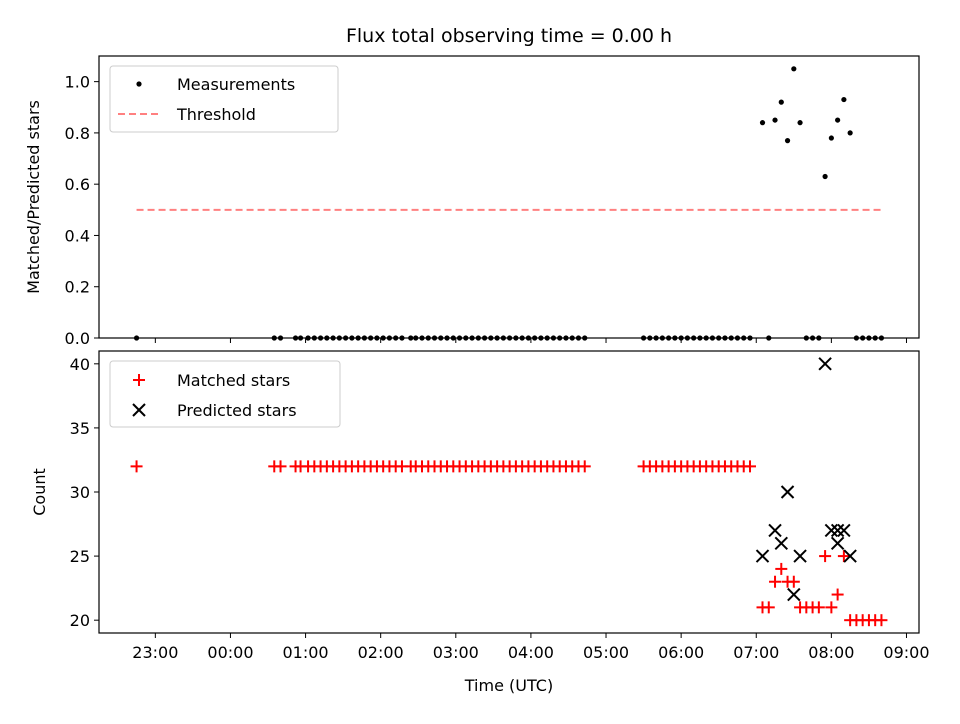 The image size is (960, 724). I want to click on top-legend-box, so click(224, 99).